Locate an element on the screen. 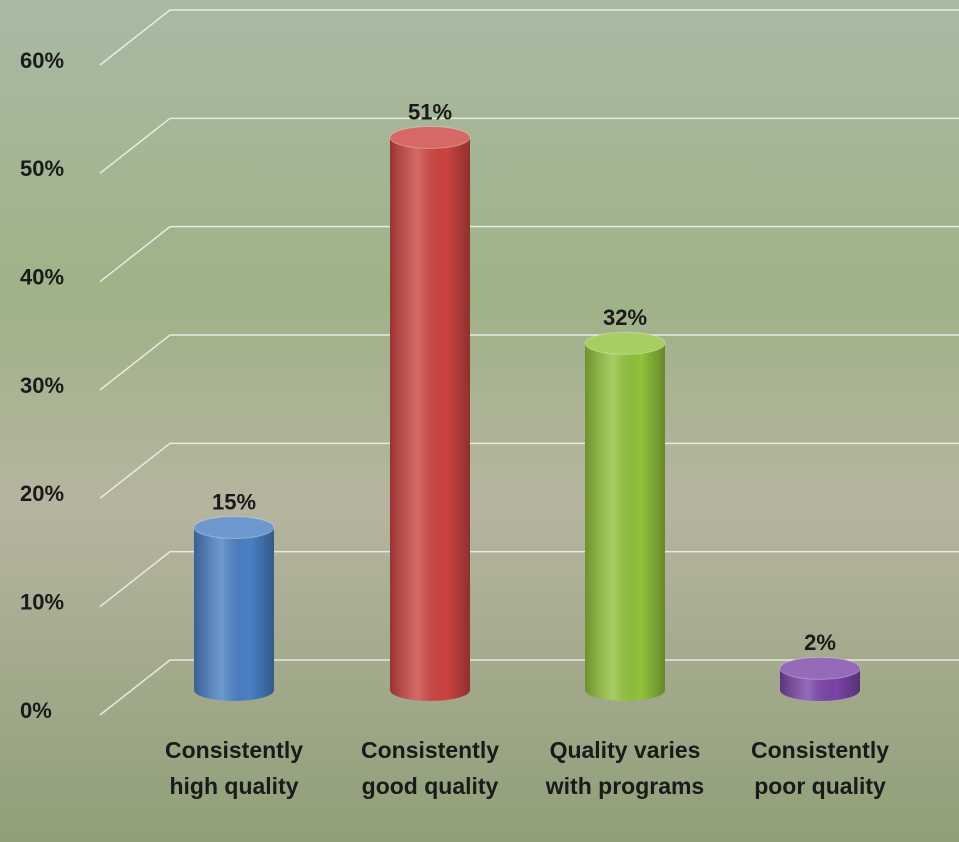 This screenshot has height=842, width=959. value-label: 32% is located at coordinates (625, 317).